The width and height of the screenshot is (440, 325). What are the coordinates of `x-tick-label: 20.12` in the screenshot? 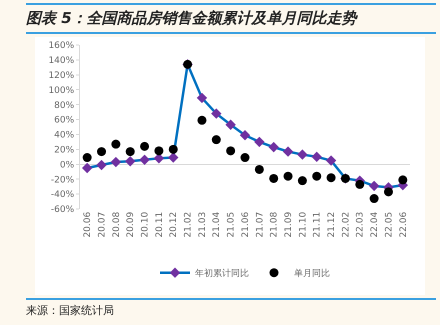 It's located at (174, 225).